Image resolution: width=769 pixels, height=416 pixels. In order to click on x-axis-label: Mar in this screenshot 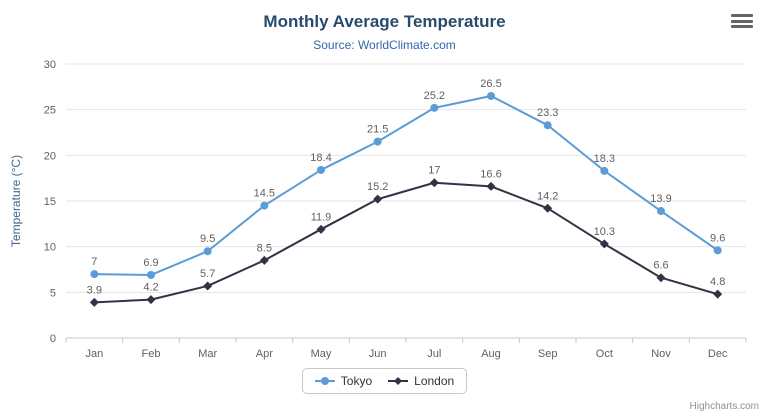, I will do `click(207, 354)`.